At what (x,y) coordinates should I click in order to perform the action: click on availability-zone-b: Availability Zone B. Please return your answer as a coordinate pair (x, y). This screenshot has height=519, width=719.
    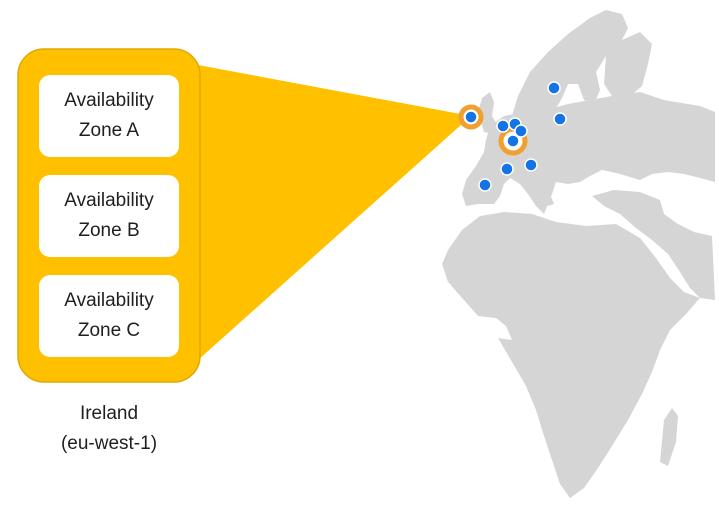
    Looking at the image, I should click on (109, 216).